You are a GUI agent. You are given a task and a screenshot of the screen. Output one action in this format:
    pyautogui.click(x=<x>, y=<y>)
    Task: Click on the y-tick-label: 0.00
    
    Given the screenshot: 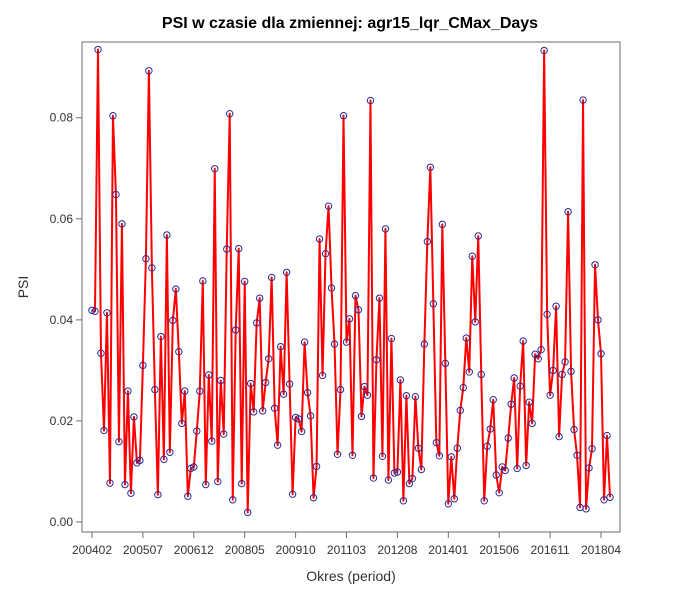 What is the action you would take?
    pyautogui.click(x=62, y=522)
    